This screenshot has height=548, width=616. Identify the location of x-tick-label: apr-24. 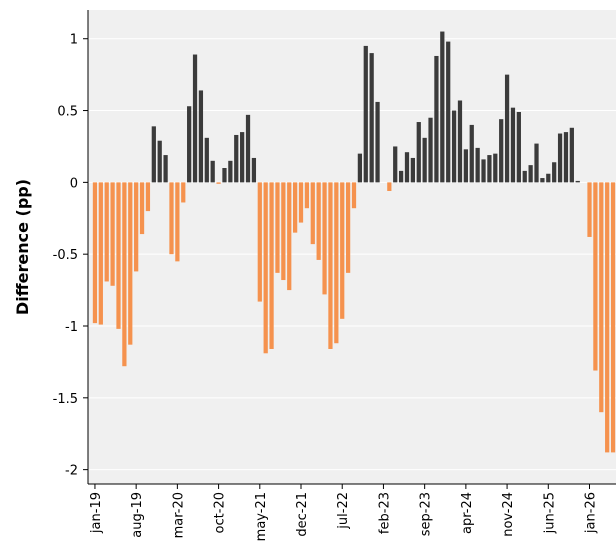
(467, 513).